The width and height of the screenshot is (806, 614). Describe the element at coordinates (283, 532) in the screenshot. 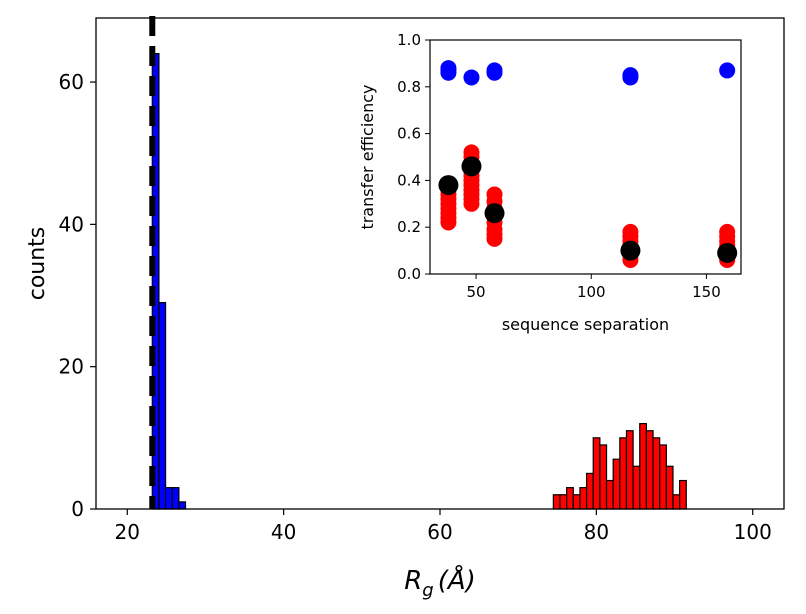

I see `x-tick-label: 40` at that location.